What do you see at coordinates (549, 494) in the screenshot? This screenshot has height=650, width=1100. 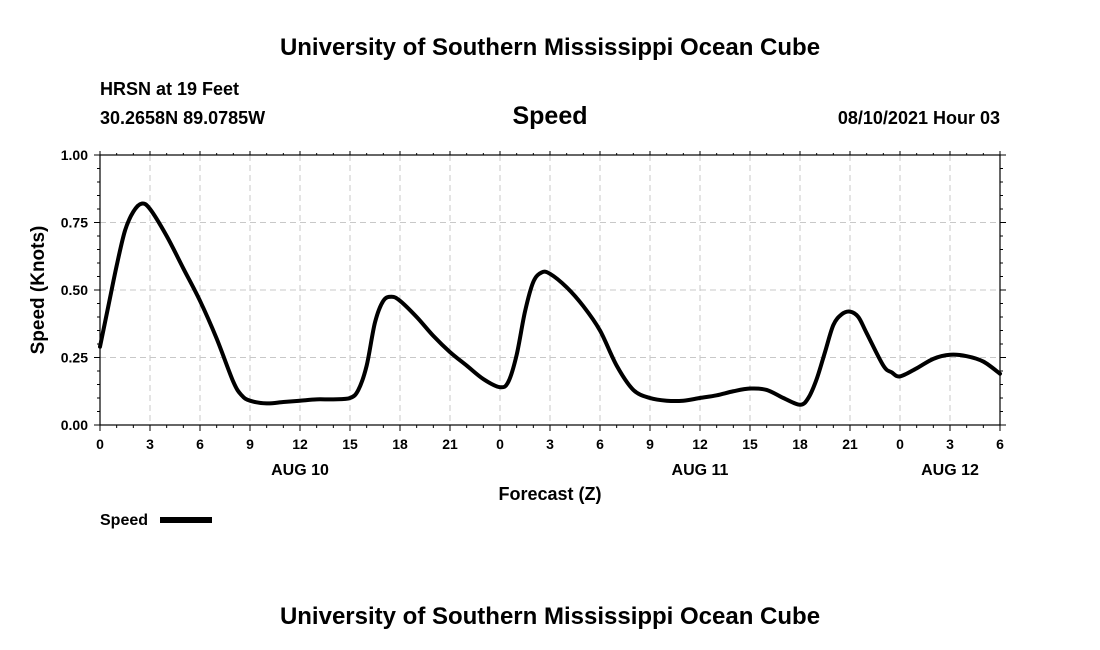 I see `x-axis-title: Forecast (Z)` at bounding box center [549, 494].